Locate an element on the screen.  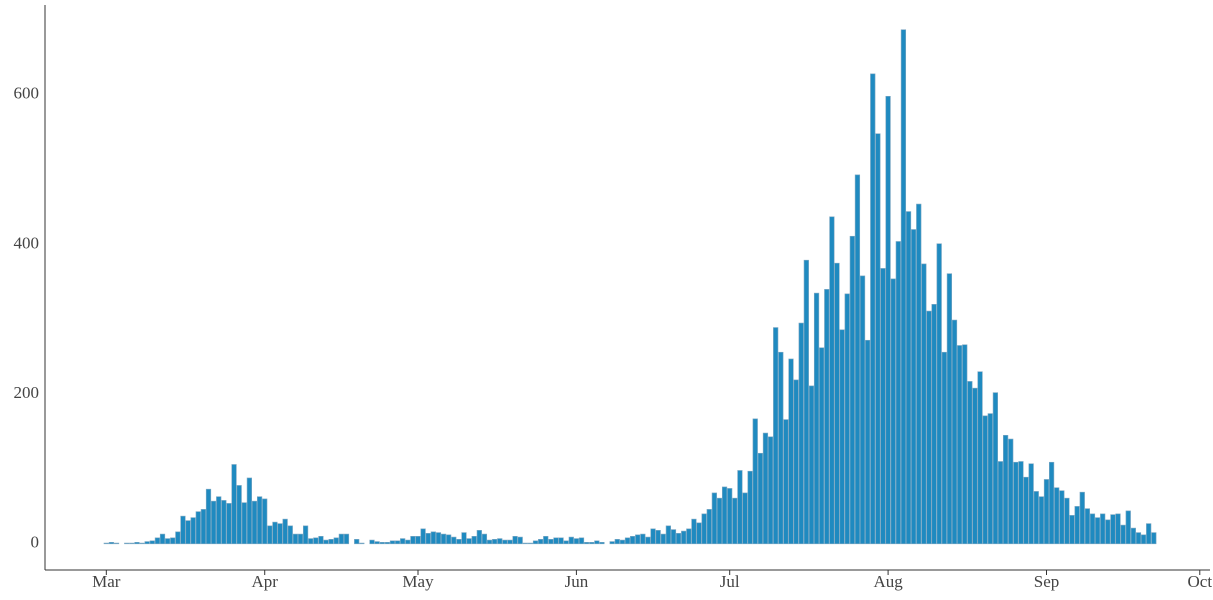
x-tick-label: May is located at coordinates (418, 581).